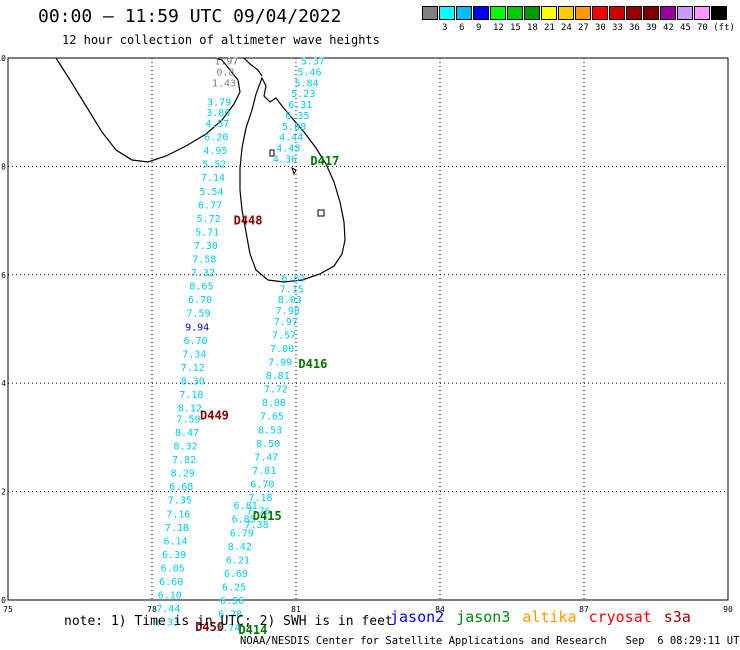 The height and width of the screenshot is (650, 740). I want to click on wave-height-value: 7.58, so click(204, 260).